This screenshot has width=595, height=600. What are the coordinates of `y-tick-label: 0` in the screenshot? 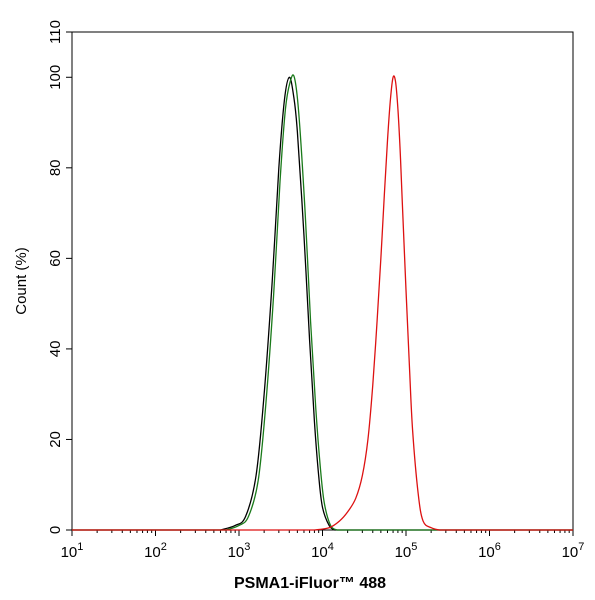 It's located at (55, 530).